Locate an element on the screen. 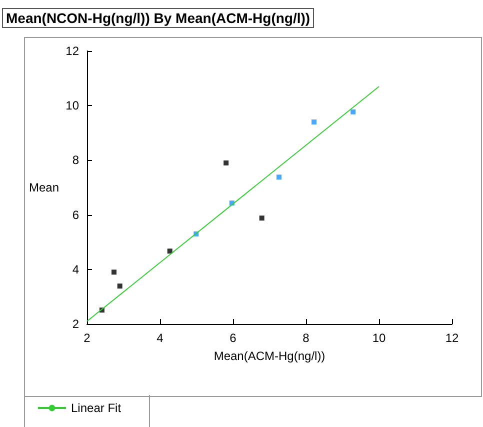  chart-title: Mean(NCON-Hg(ng/l)) By Mean(ACM-Hg(ng/l)) is located at coordinates (158, 18).